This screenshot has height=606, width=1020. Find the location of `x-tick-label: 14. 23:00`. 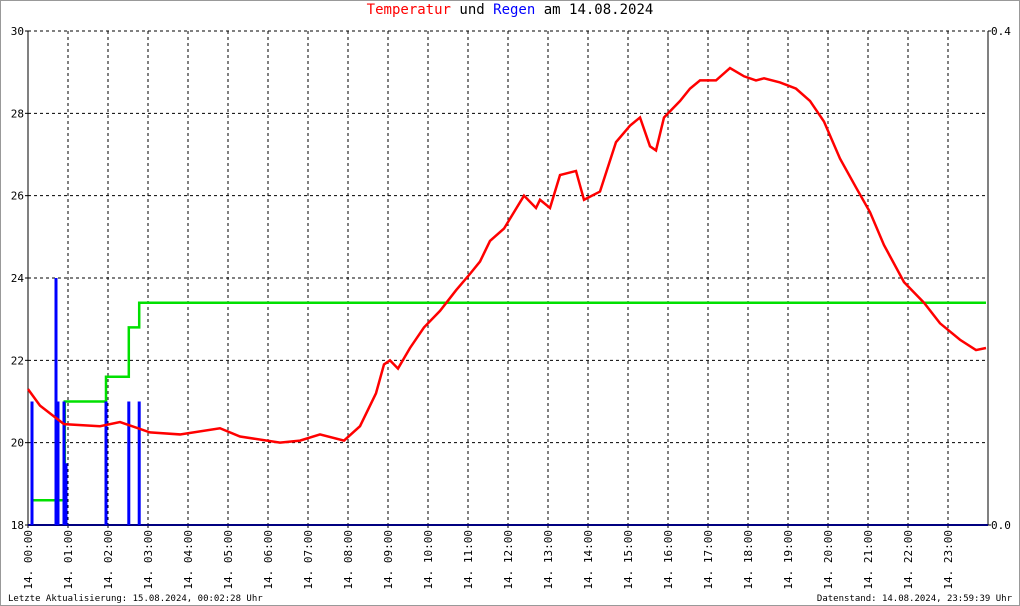

x-tick-label: 14. 23:00 is located at coordinates (948, 560).